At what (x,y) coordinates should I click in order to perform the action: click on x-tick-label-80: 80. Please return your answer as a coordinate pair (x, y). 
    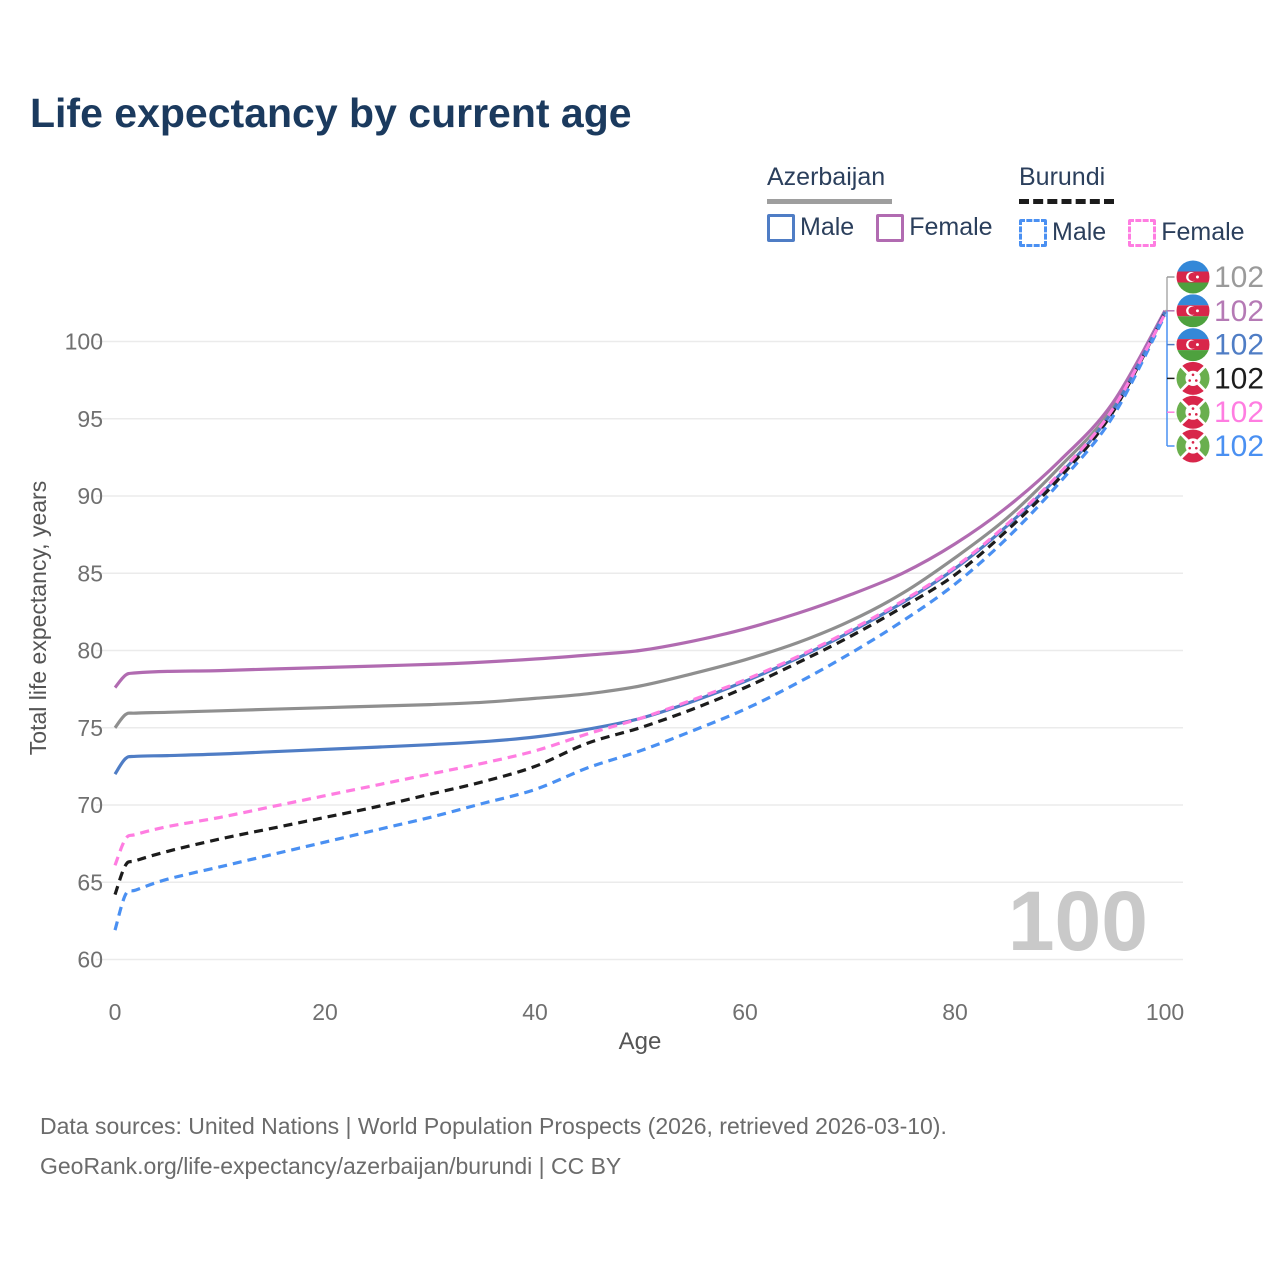
    Looking at the image, I should click on (955, 1012).